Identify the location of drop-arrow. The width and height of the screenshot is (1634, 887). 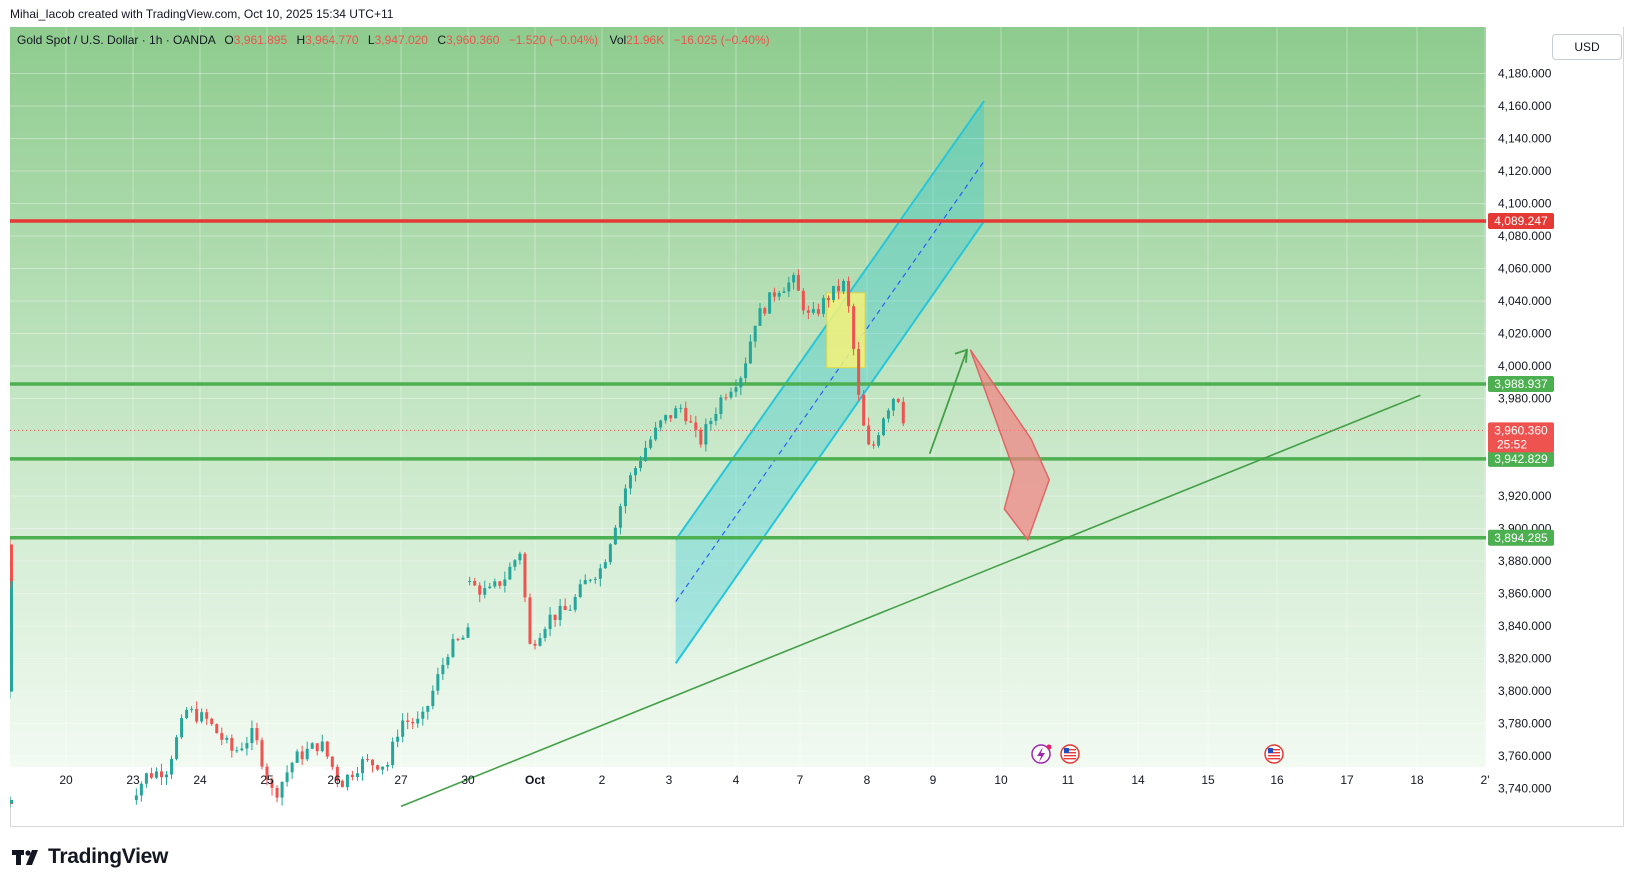
(1010, 445).